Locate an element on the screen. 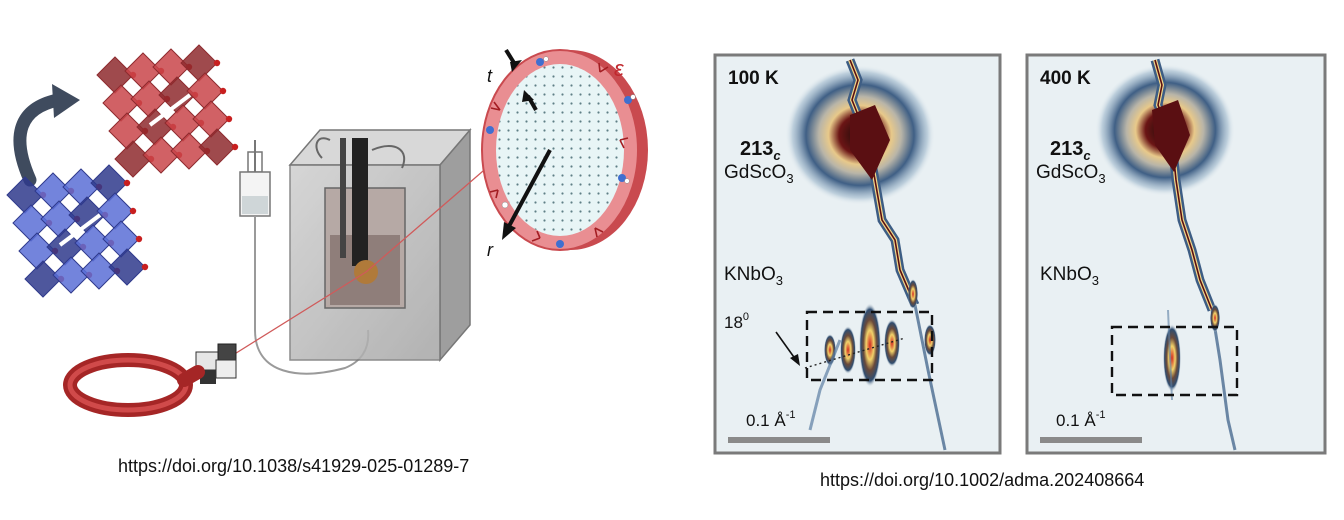 The height and width of the screenshot is (520, 1344). substrate-label-400k: GdScO3 is located at coordinates (1071, 174).